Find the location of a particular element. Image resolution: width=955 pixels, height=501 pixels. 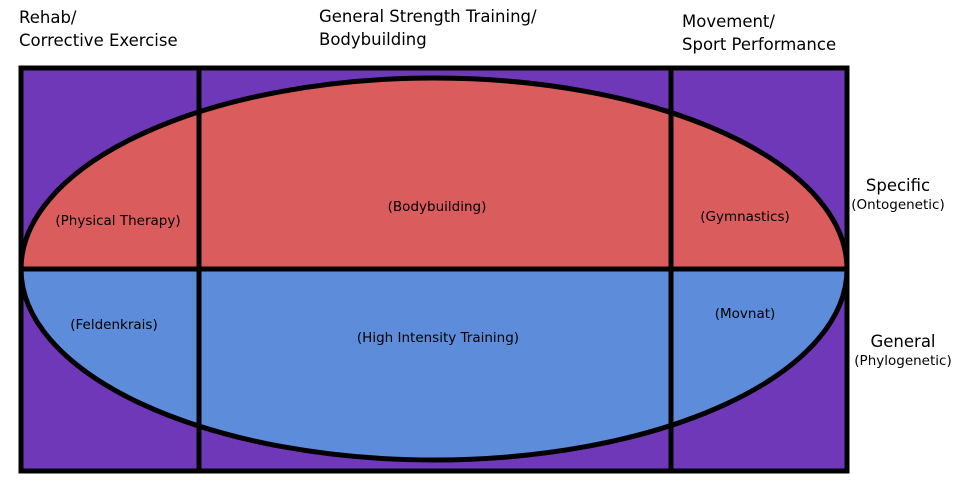

row-header-general-label: General is located at coordinates (903, 341).